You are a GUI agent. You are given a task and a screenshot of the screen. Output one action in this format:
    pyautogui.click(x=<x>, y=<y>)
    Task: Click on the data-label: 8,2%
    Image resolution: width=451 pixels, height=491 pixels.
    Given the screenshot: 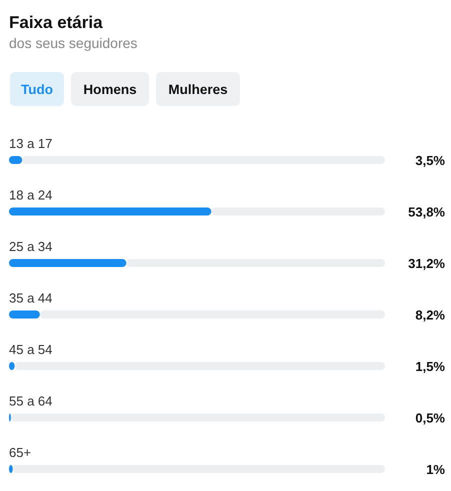 What is the action you would take?
    pyautogui.click(x=430, y=315)
    